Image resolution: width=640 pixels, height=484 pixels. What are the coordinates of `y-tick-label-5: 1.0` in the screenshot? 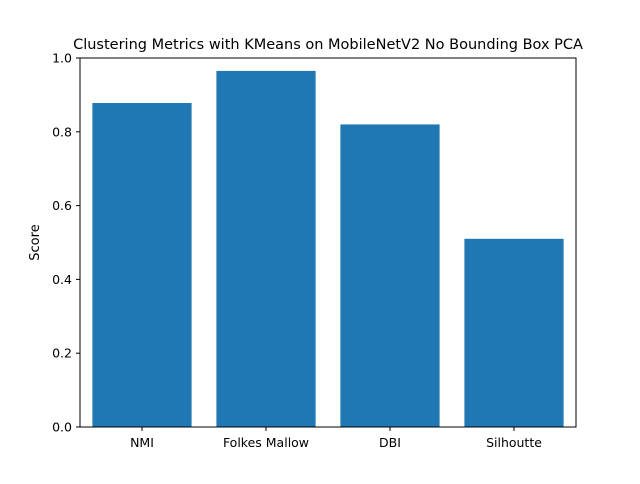 It's located at (62, 58).